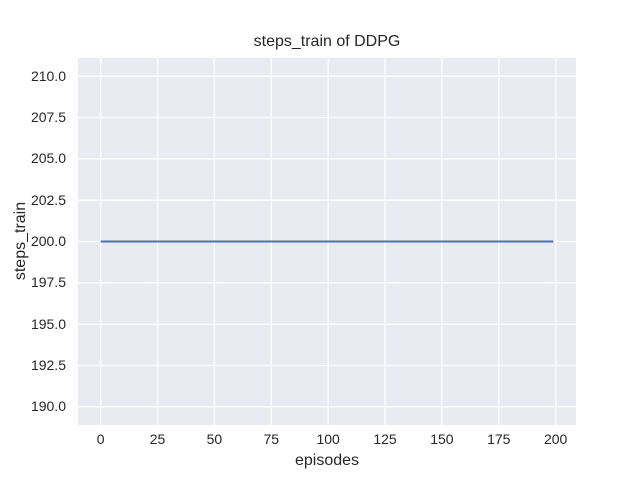  What do you see at coordinates (48, 282) in the screenshot?
I see `y-tick-label: 197.5` at bounding box center [48, 282].